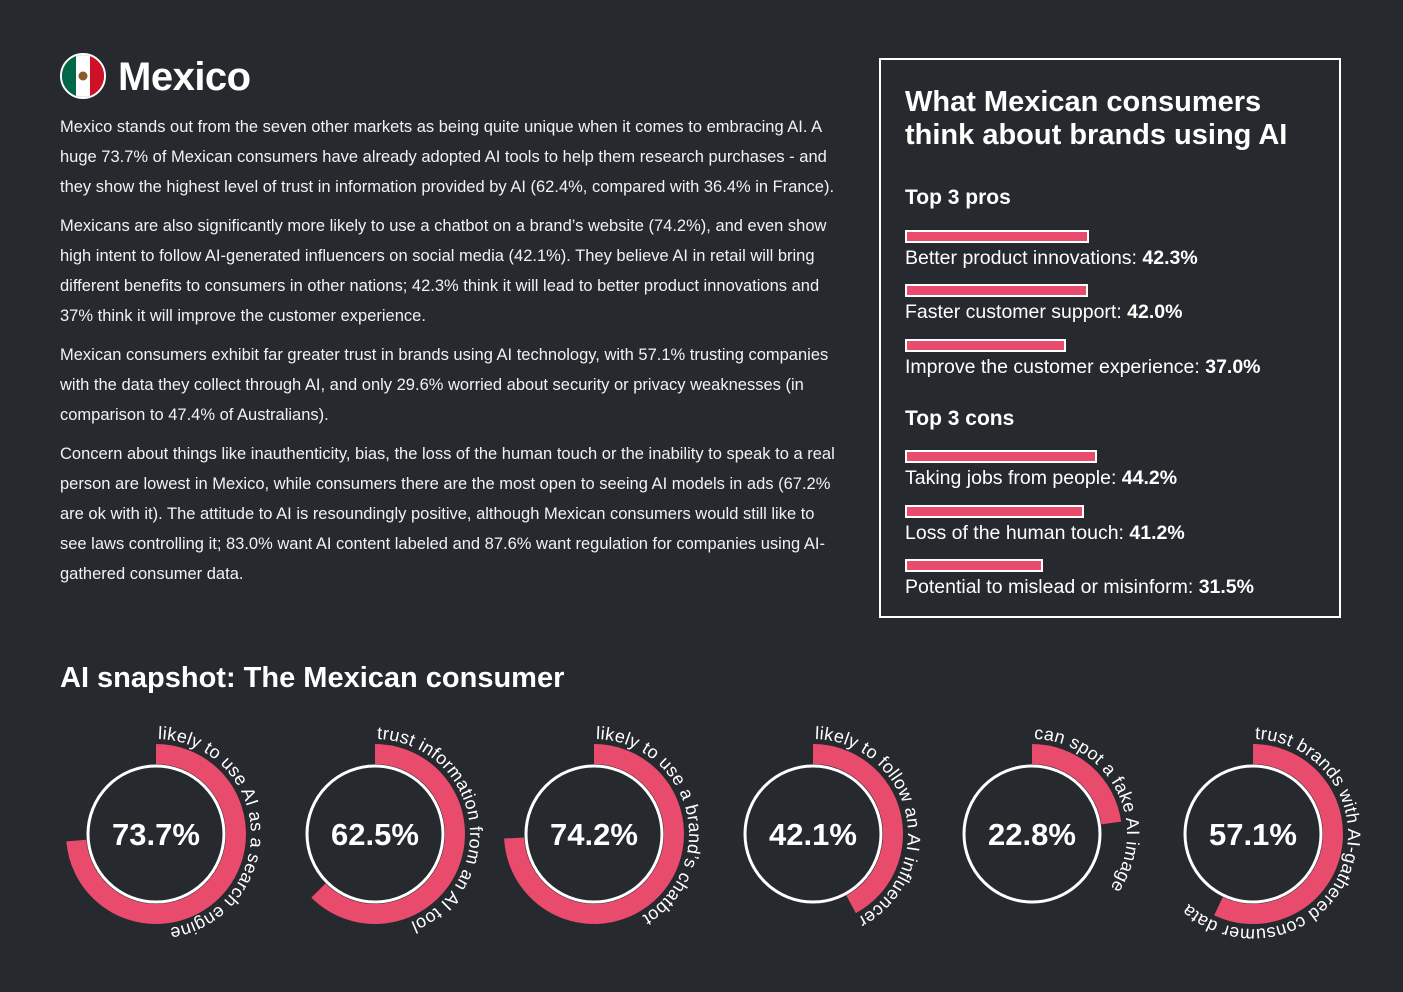 Image resolution: width=1403 pixels, height=992 pixels. What do you see at coordinates (1233, 367) in the screenshot?
I see `pro-value: 37.0%` at bounding box center [1233, 367].